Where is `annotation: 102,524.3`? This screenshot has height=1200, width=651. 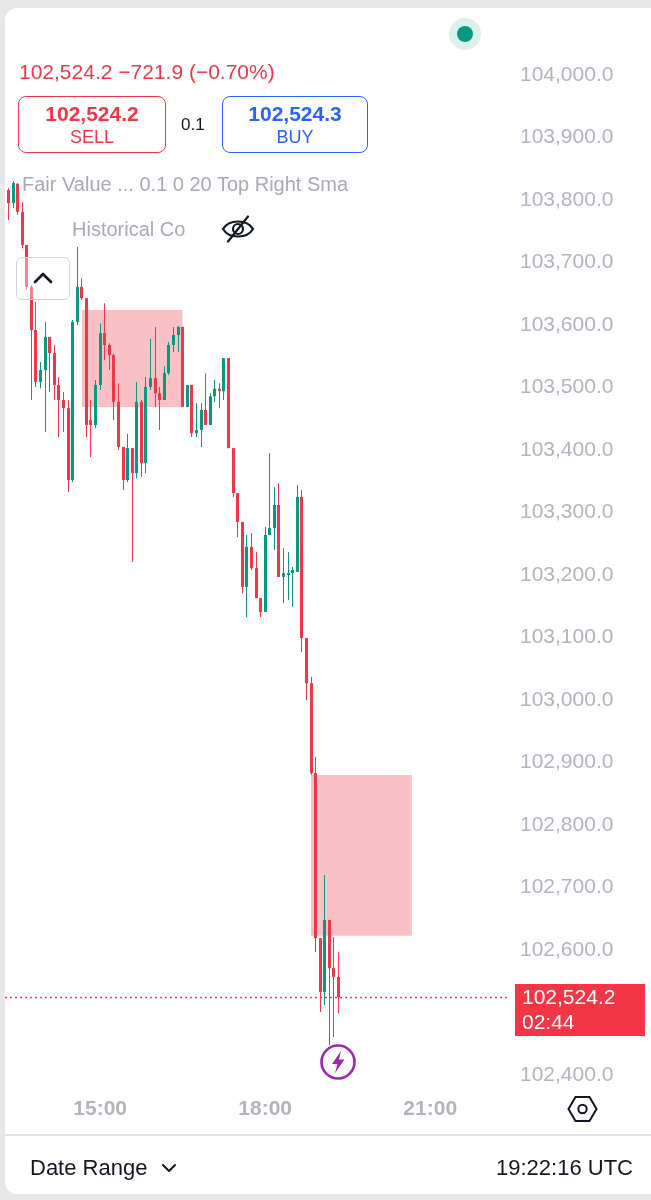 annotation: 102,524.3 is located at coordinates (295, 113).